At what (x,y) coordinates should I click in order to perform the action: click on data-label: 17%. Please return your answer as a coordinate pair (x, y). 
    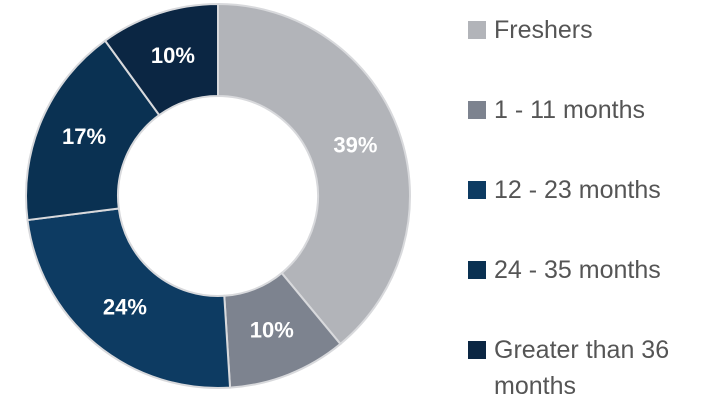
    Looking at the image, I should click on (84, 136).